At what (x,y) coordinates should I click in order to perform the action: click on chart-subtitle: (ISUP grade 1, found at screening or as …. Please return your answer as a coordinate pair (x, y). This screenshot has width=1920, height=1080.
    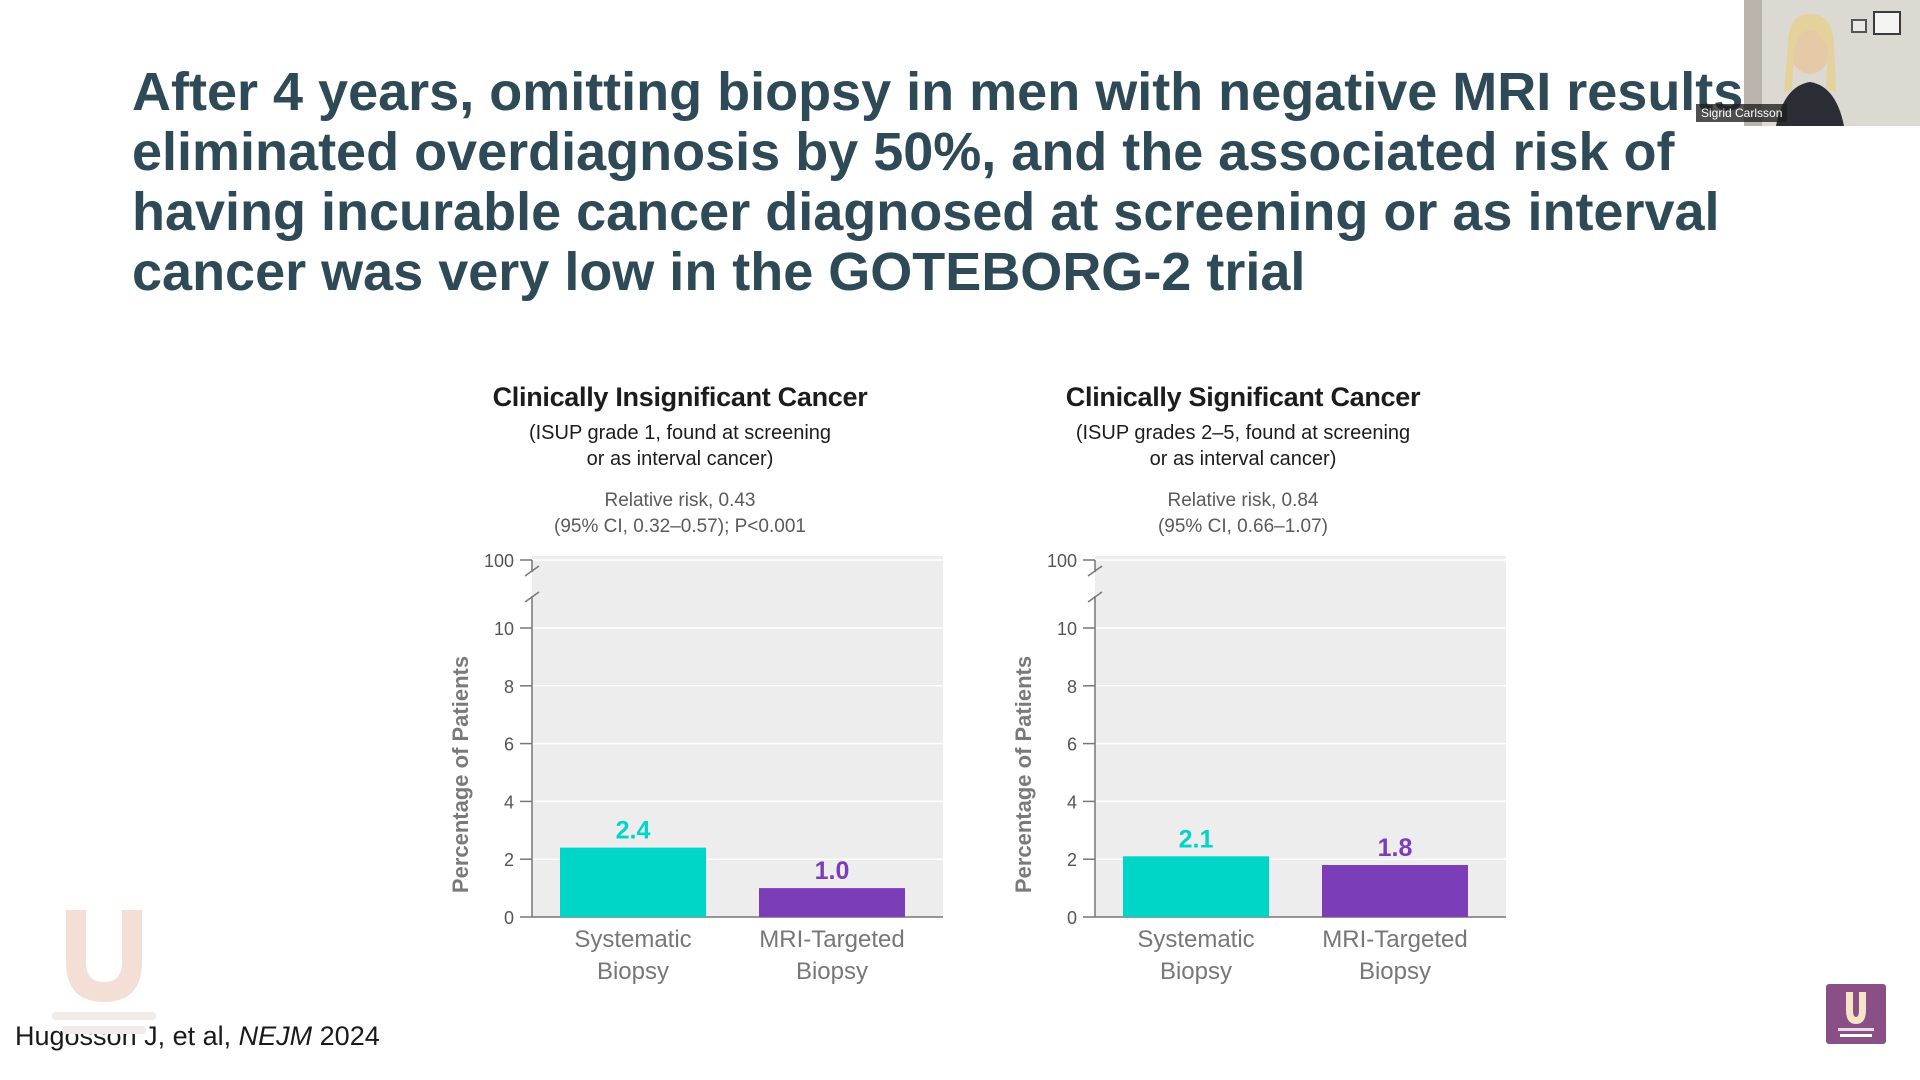
    Looking at the image, I should click on (680, 446).